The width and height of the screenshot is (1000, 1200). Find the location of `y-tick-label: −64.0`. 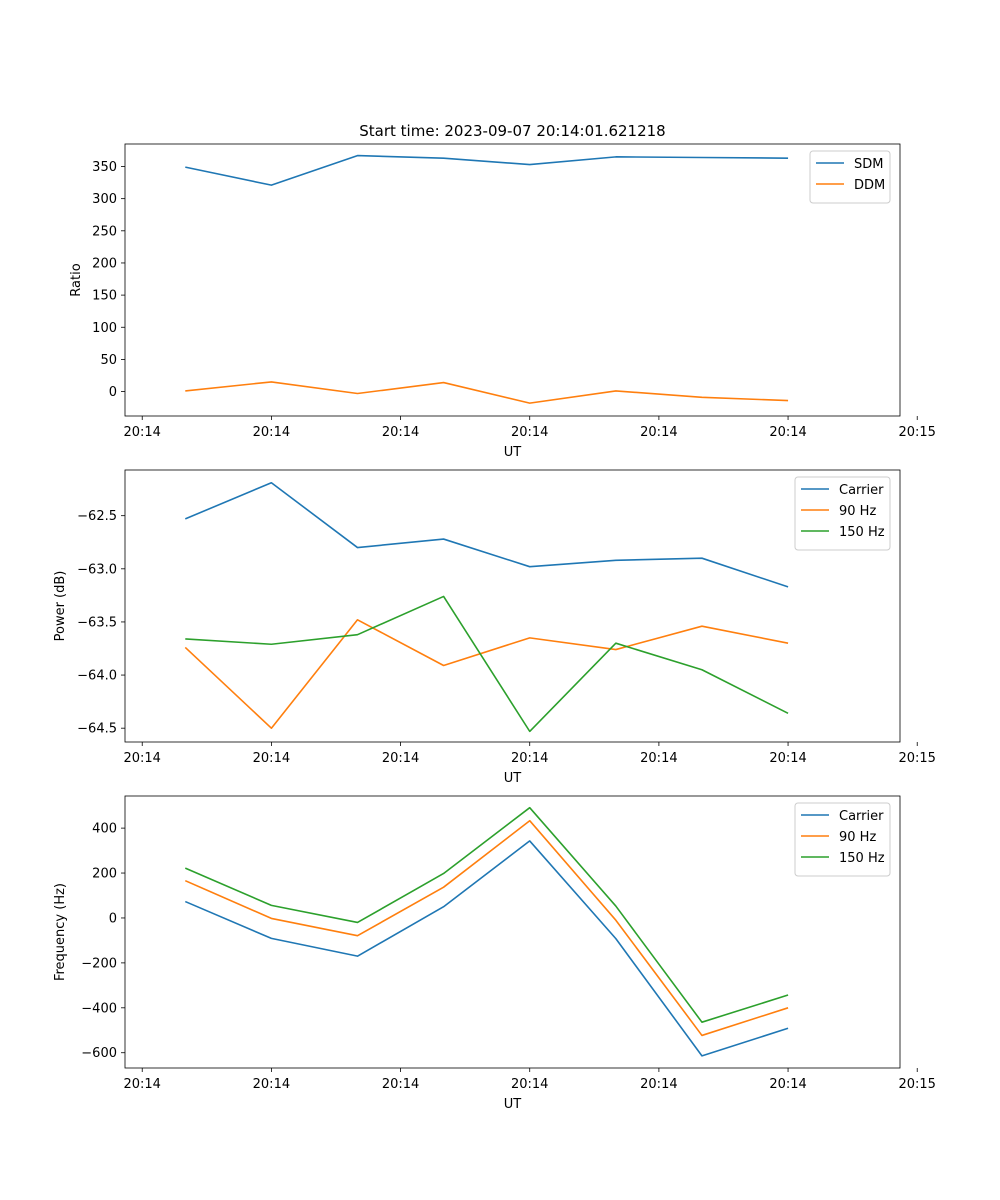

y-tick-label: −64.0 is located at coordinates (97, 676).